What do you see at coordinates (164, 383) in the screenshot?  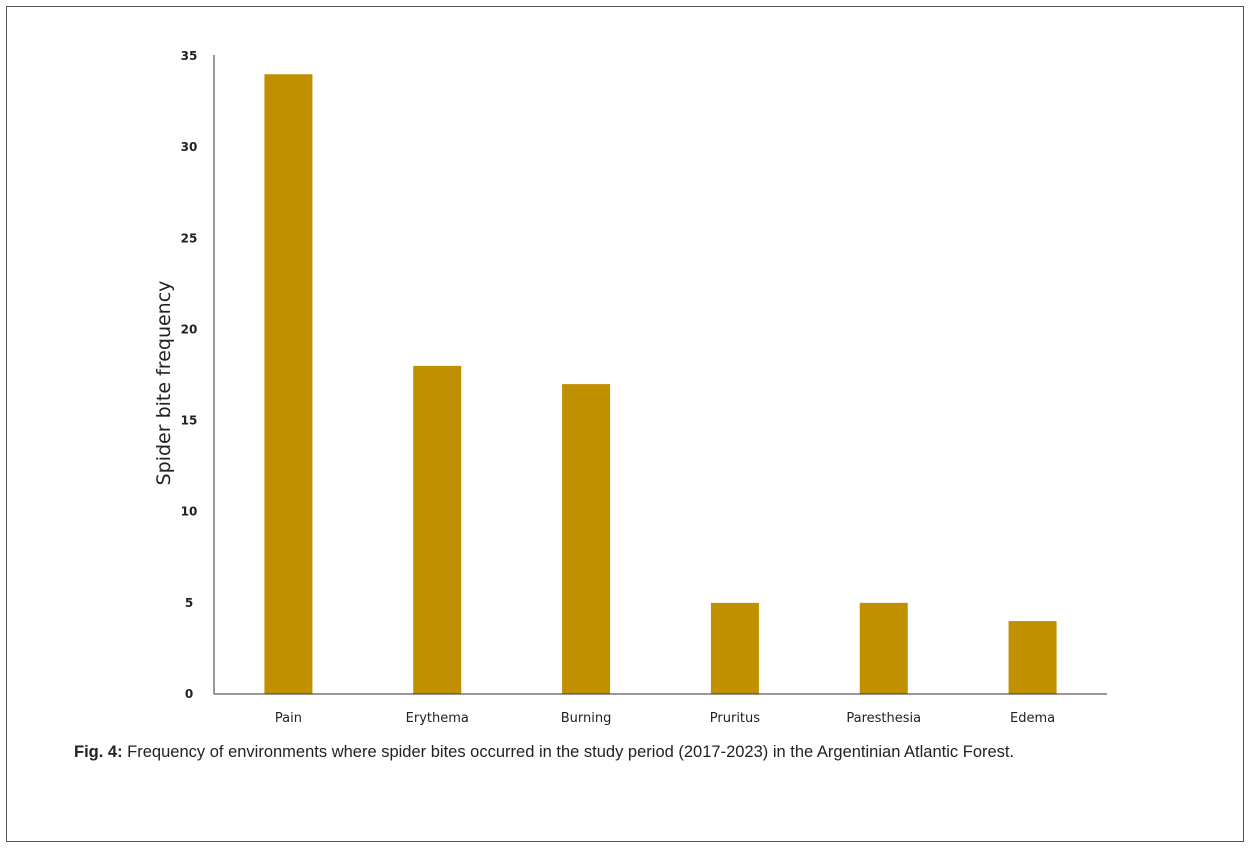 I see `y-axis-title: Spider bite frequency` at bounding box center [164, 383].